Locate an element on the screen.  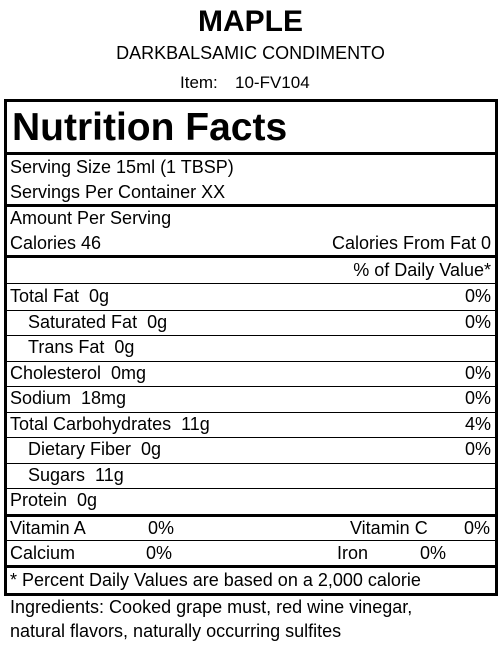
nutrient-name: Trans Fat is located at coordinates (66, 347).